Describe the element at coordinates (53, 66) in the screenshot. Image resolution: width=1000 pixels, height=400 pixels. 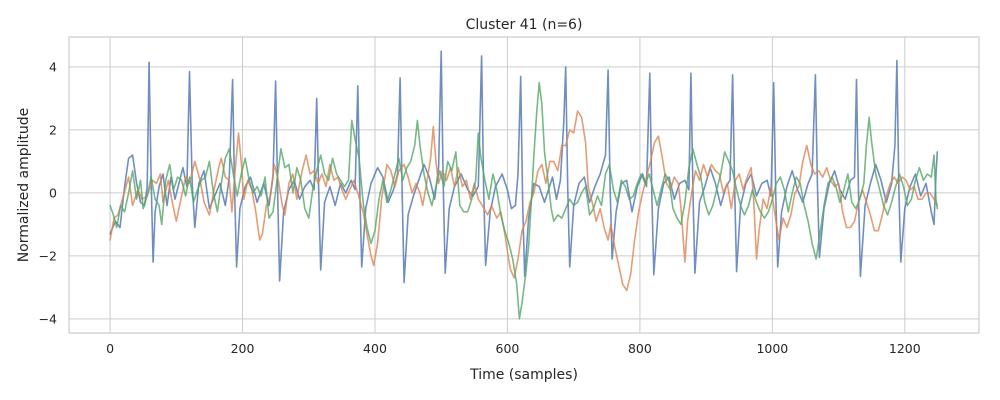
I see `y-tick-label: 4` at that location.